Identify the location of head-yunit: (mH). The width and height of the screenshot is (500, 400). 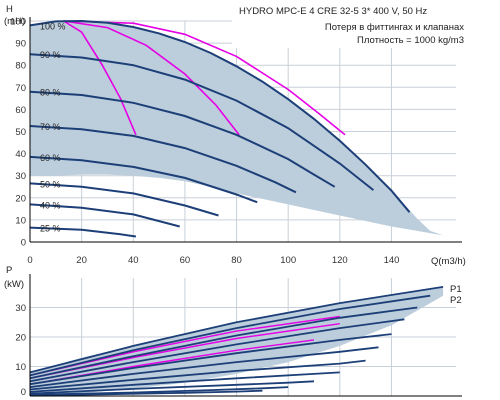
(14, 21).